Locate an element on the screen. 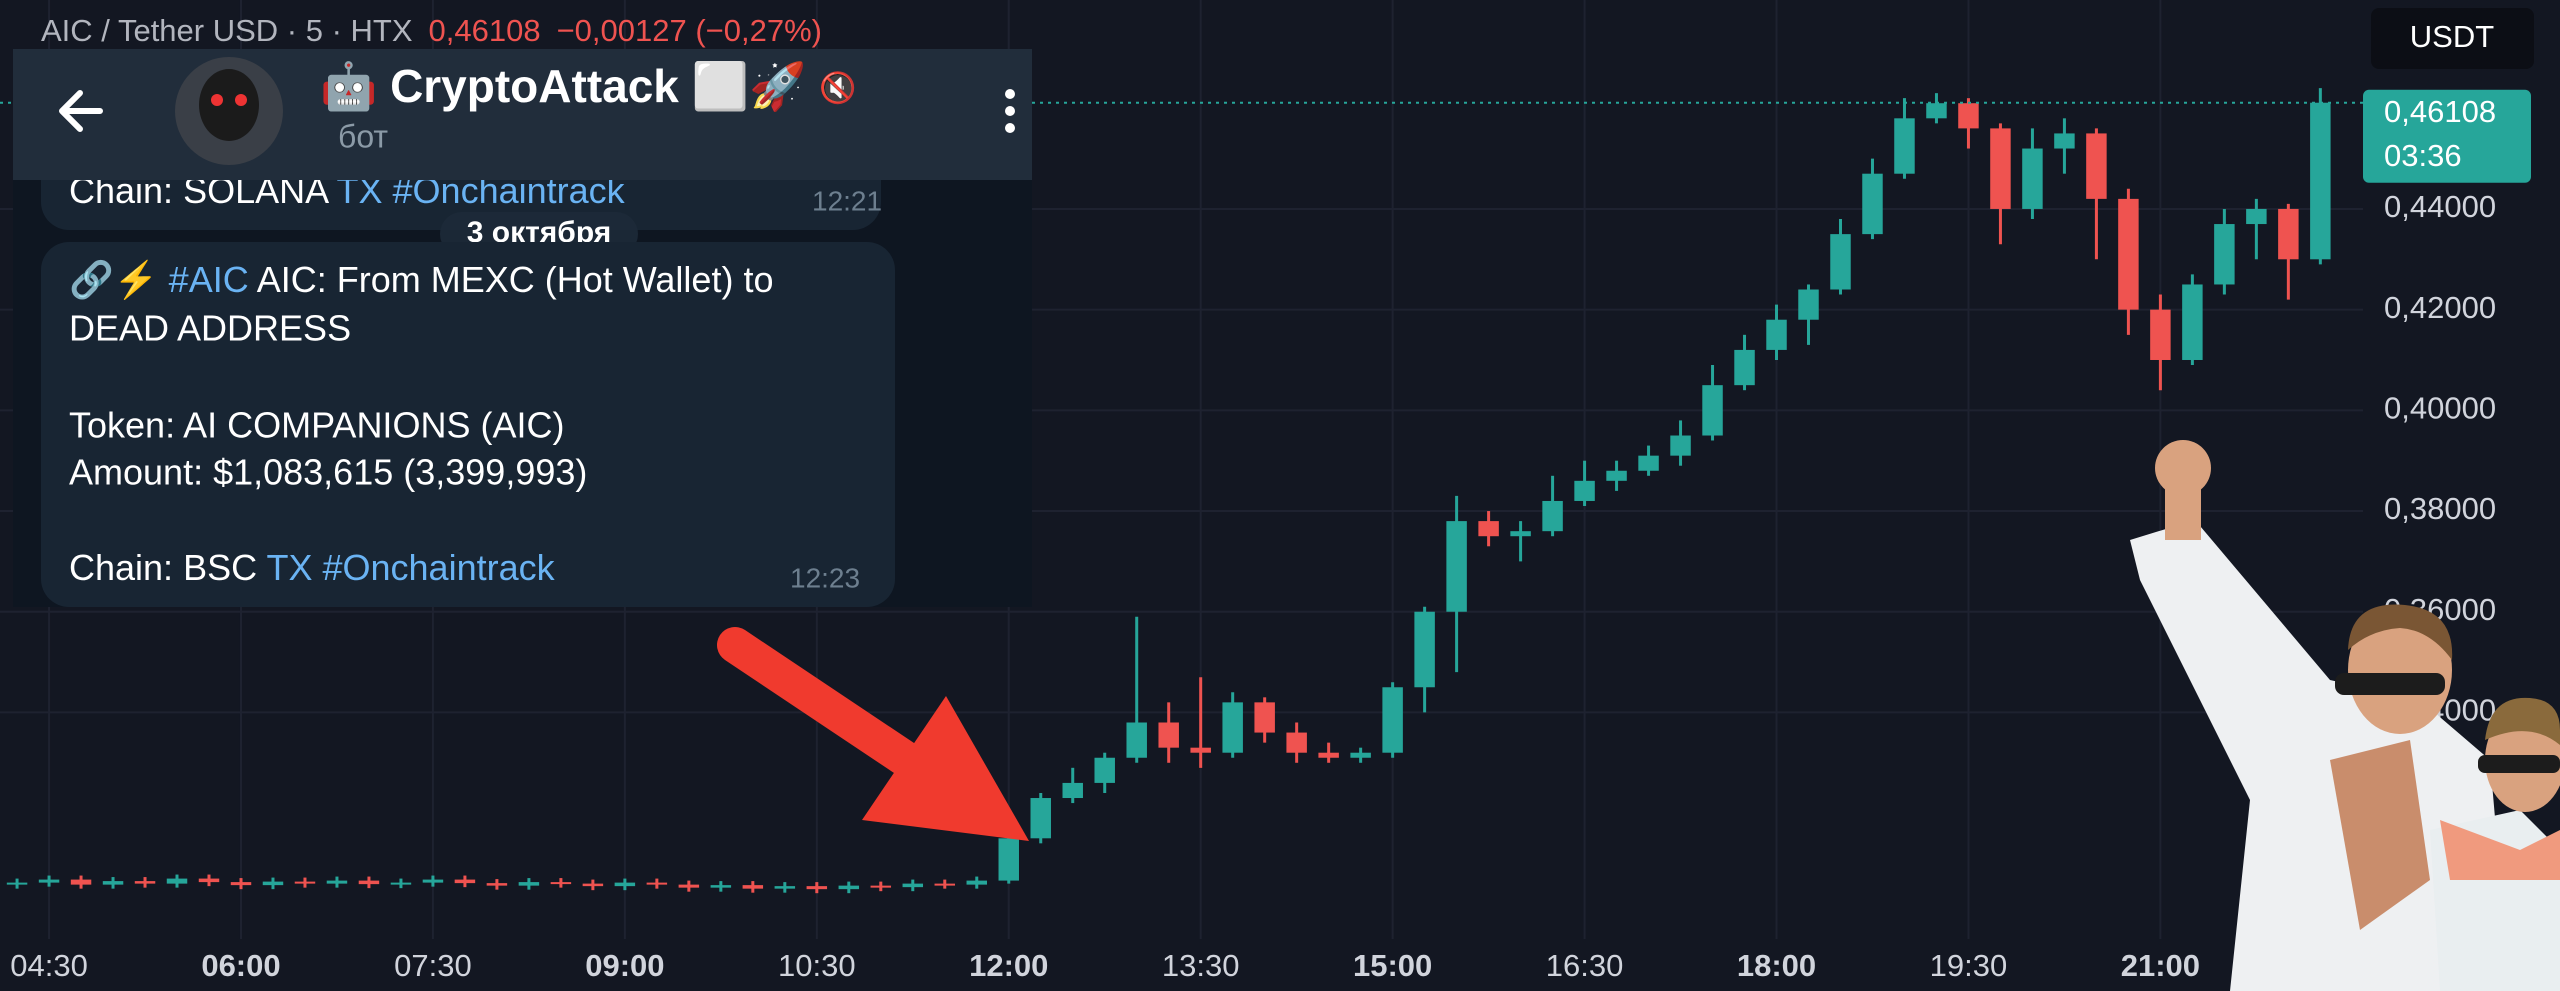 The image size is (2560, 991). chat-name: CryptoAttack is located at coordinates (534, 86).